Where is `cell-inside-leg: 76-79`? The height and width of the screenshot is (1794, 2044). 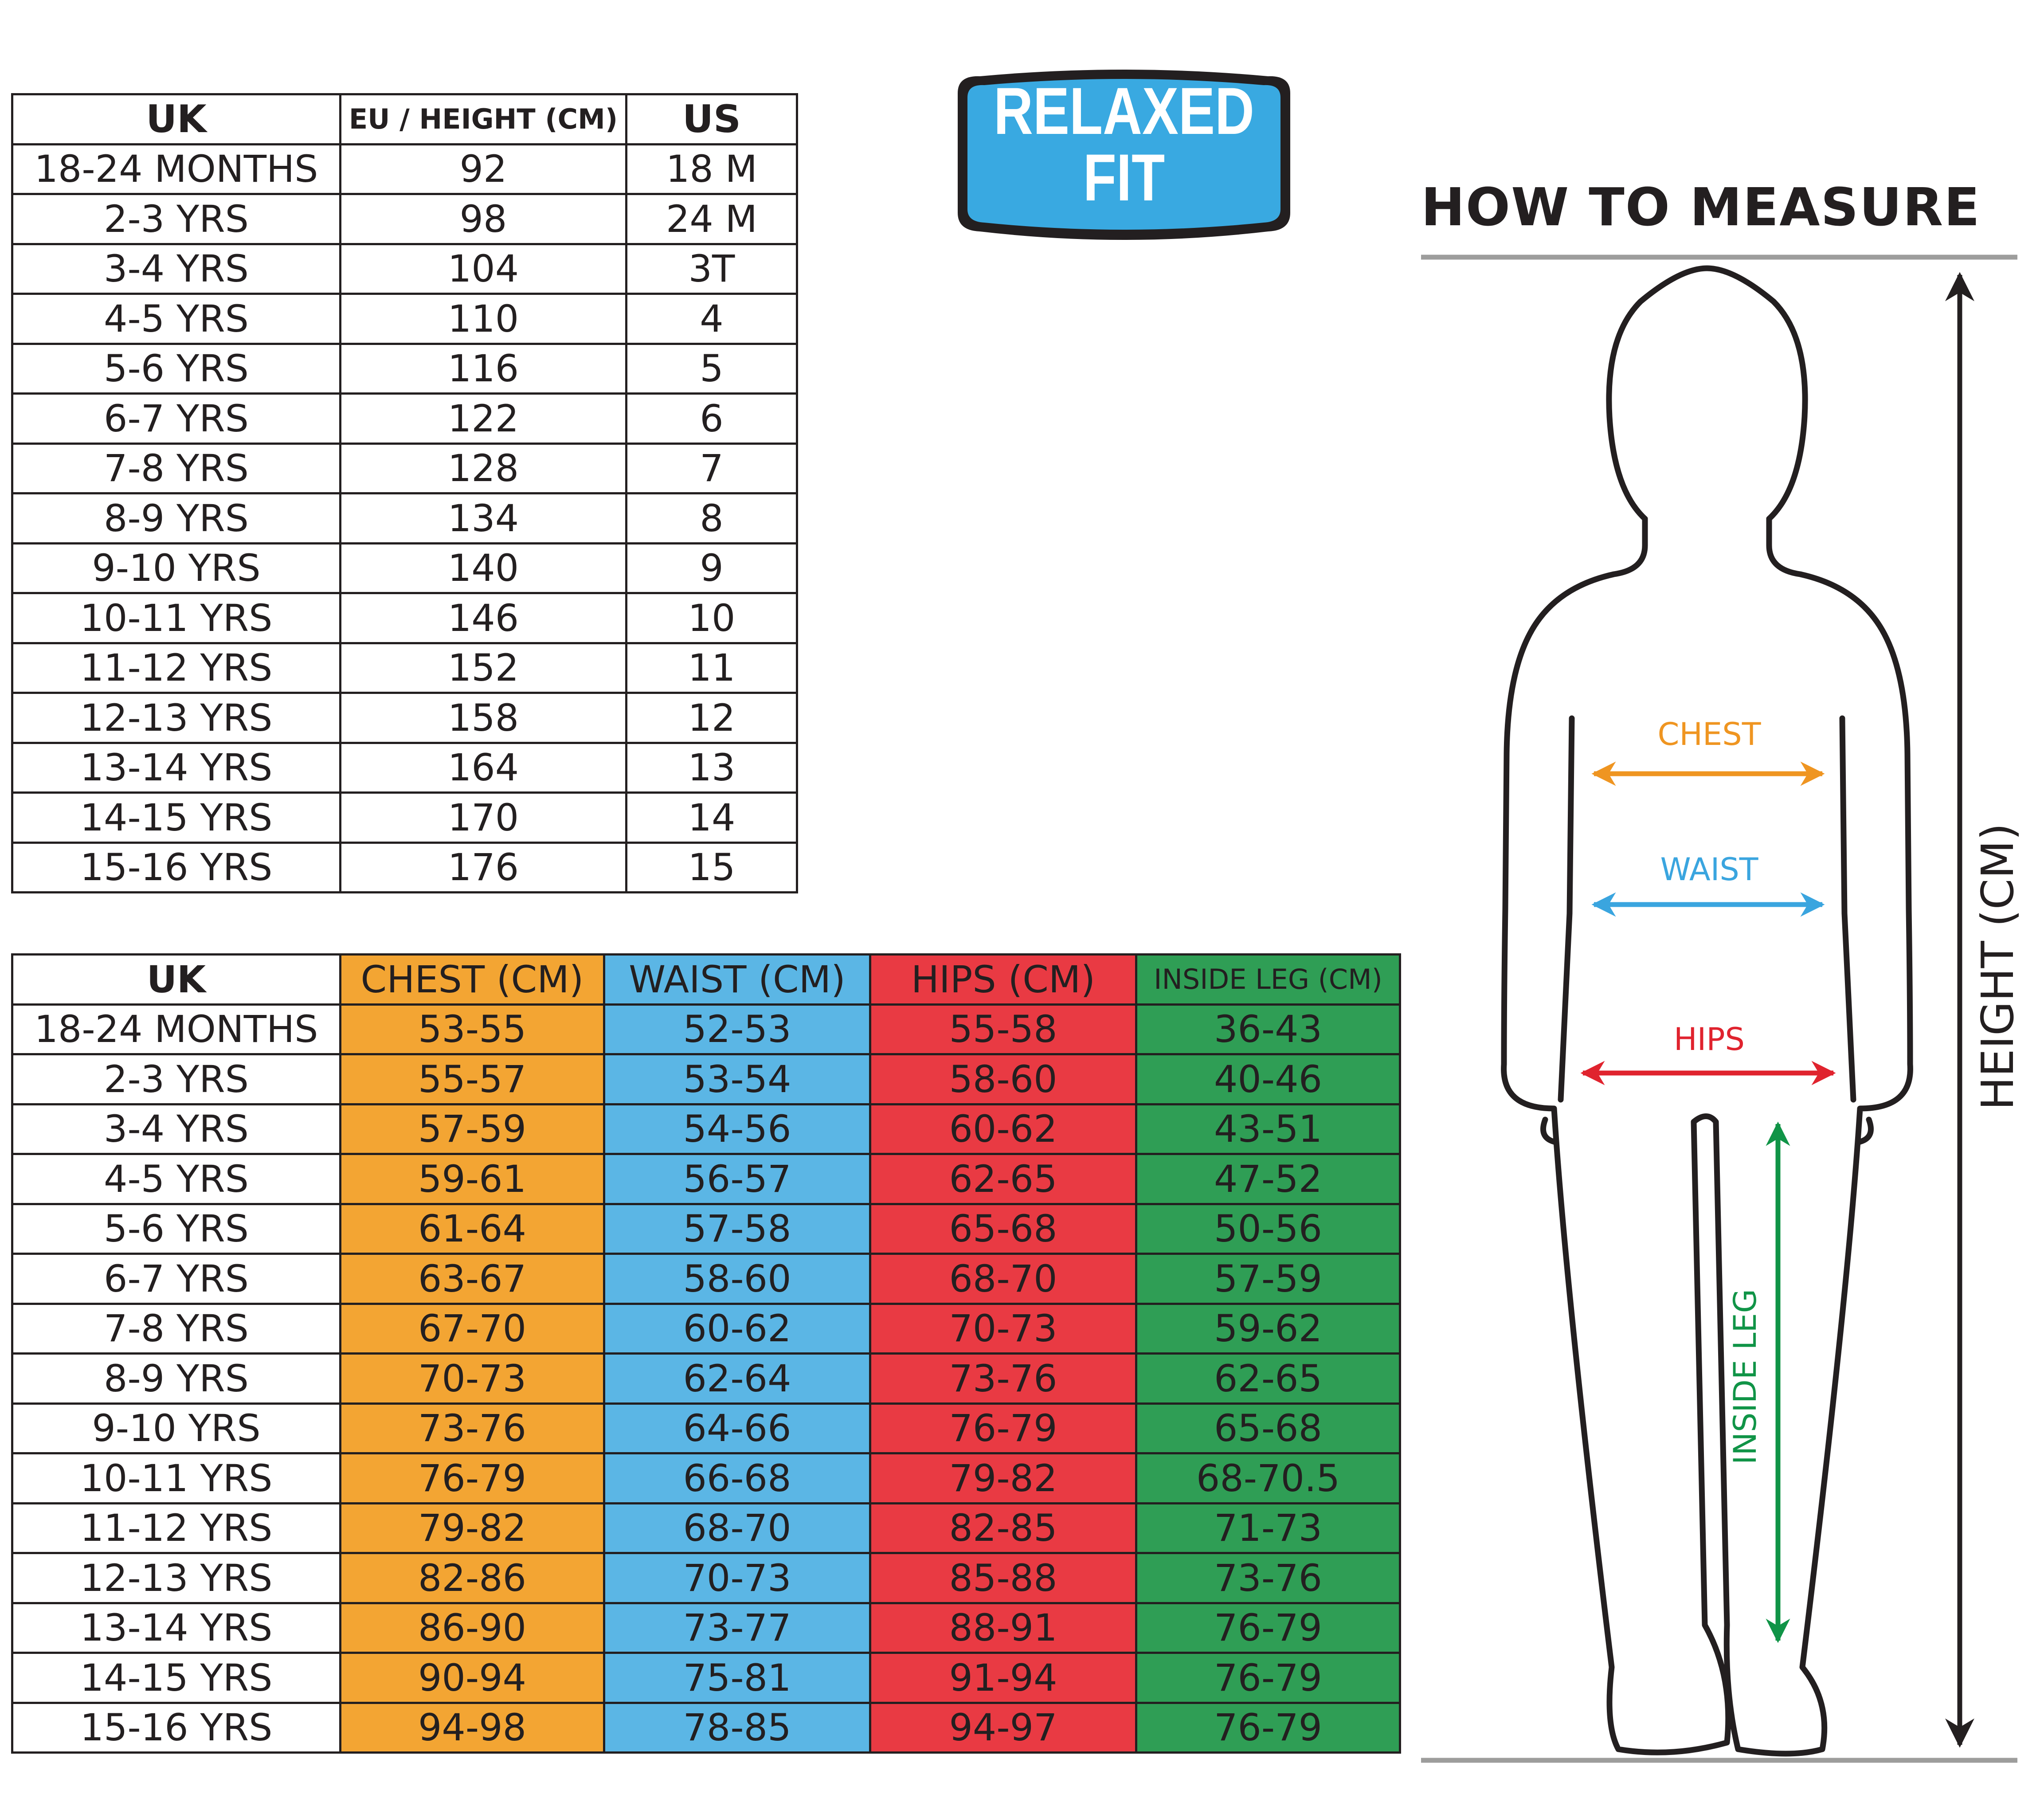
cell-inside-leg: 76-79 is located at coordinates (1268, 1678).